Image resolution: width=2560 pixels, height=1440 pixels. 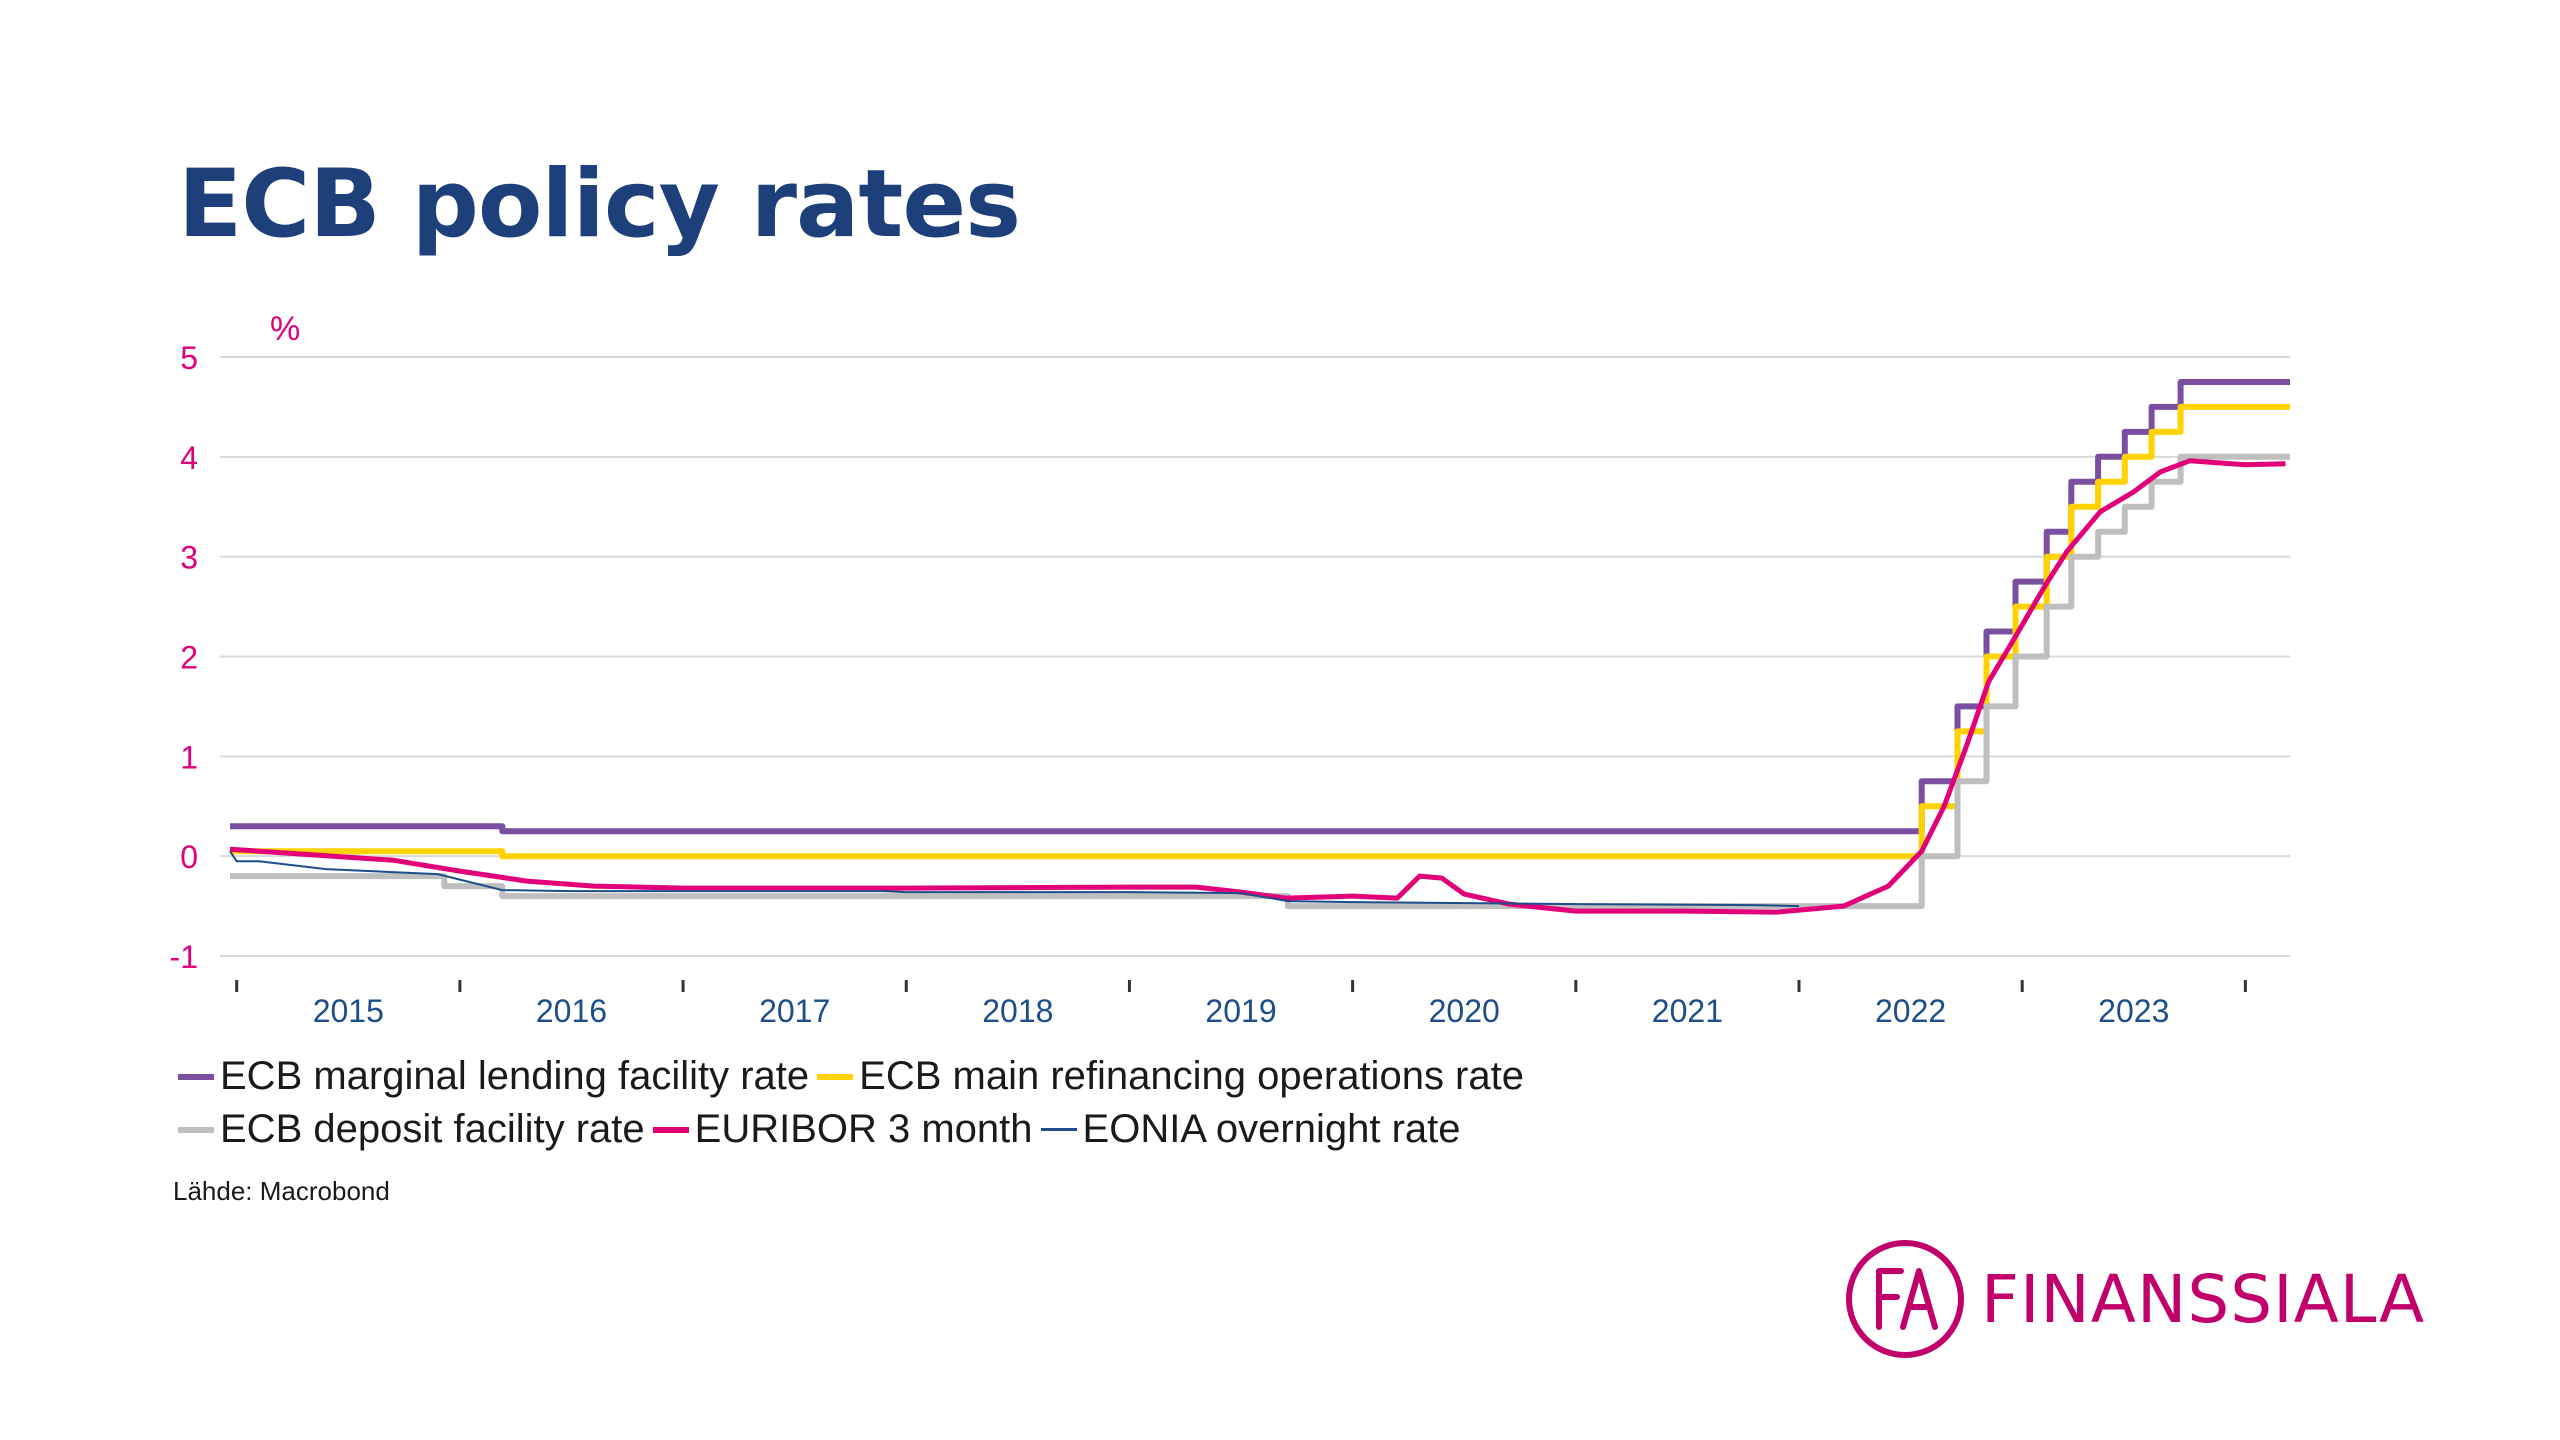 I want to click on y-tick-label: 1, so click(x=189, y=757).